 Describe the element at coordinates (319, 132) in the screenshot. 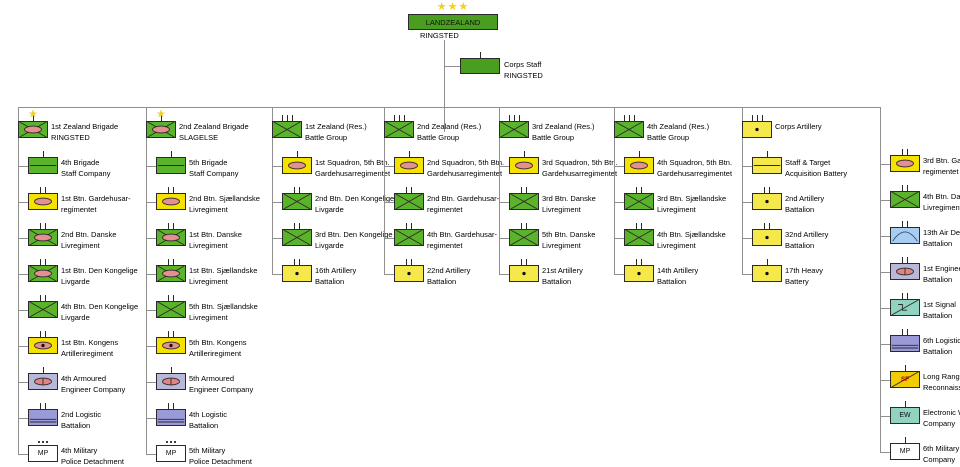

I see `column-header-col-1st-zealand-res: 1st Zealand (Res.)Battle Group` at that location.